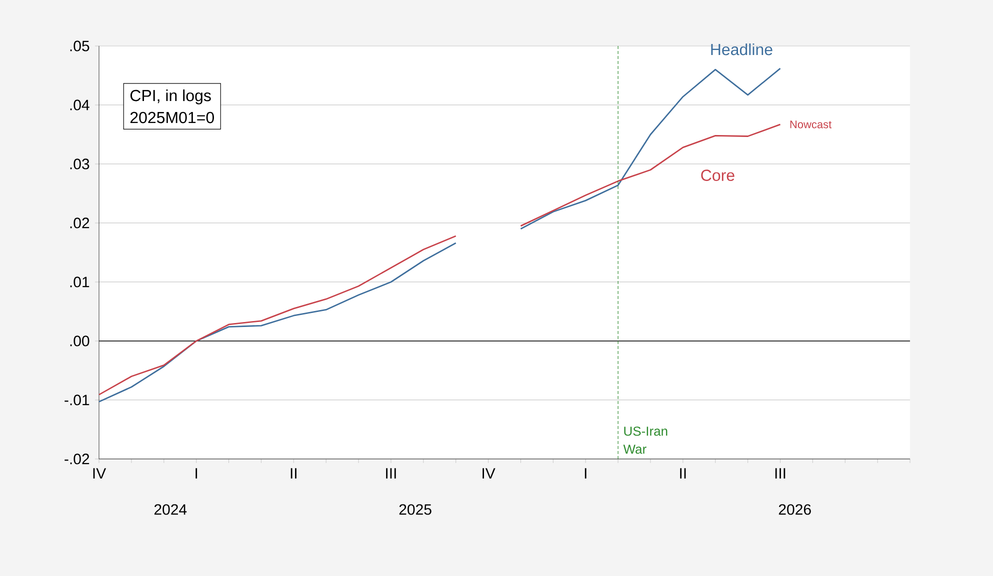 The width and height of the screenshot is (993, 576). What do you see at coordinates (80, 341) in the screenshot?
I see `y-tick-label: .00` at bounding box center [80, 341].